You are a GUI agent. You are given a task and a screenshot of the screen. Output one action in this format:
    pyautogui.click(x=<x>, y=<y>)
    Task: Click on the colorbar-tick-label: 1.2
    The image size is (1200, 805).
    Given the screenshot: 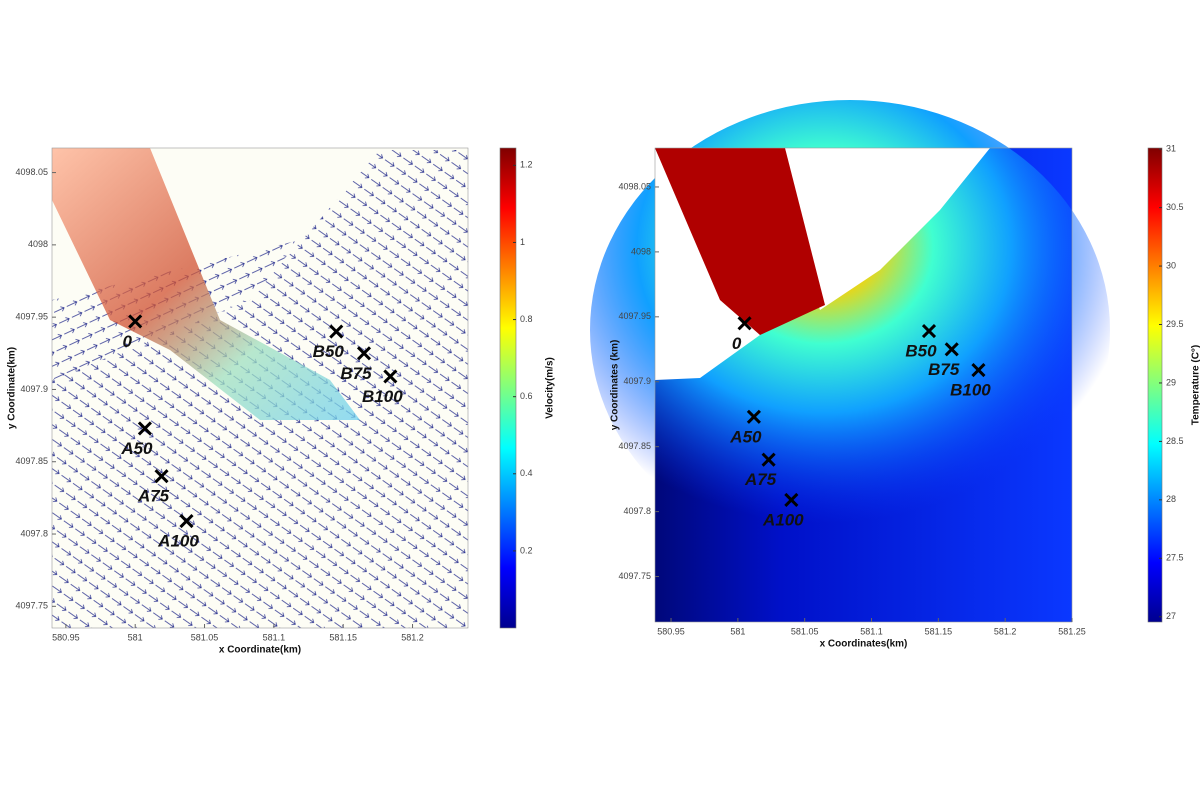 What is the action you would take?
    pyautogui.click(x=526, y=165)
    